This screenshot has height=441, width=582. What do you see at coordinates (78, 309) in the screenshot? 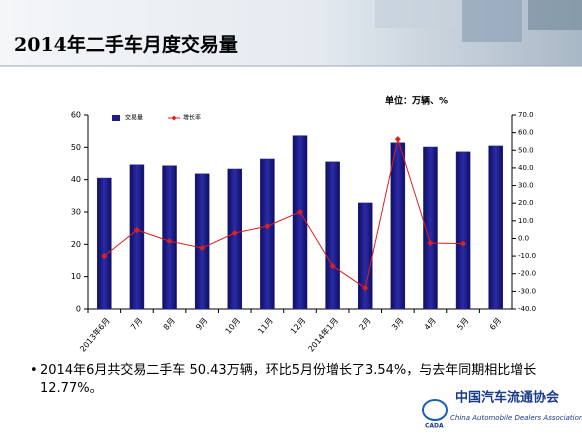
I see `y-tick-label: 0` at bounding box center [78, 309].